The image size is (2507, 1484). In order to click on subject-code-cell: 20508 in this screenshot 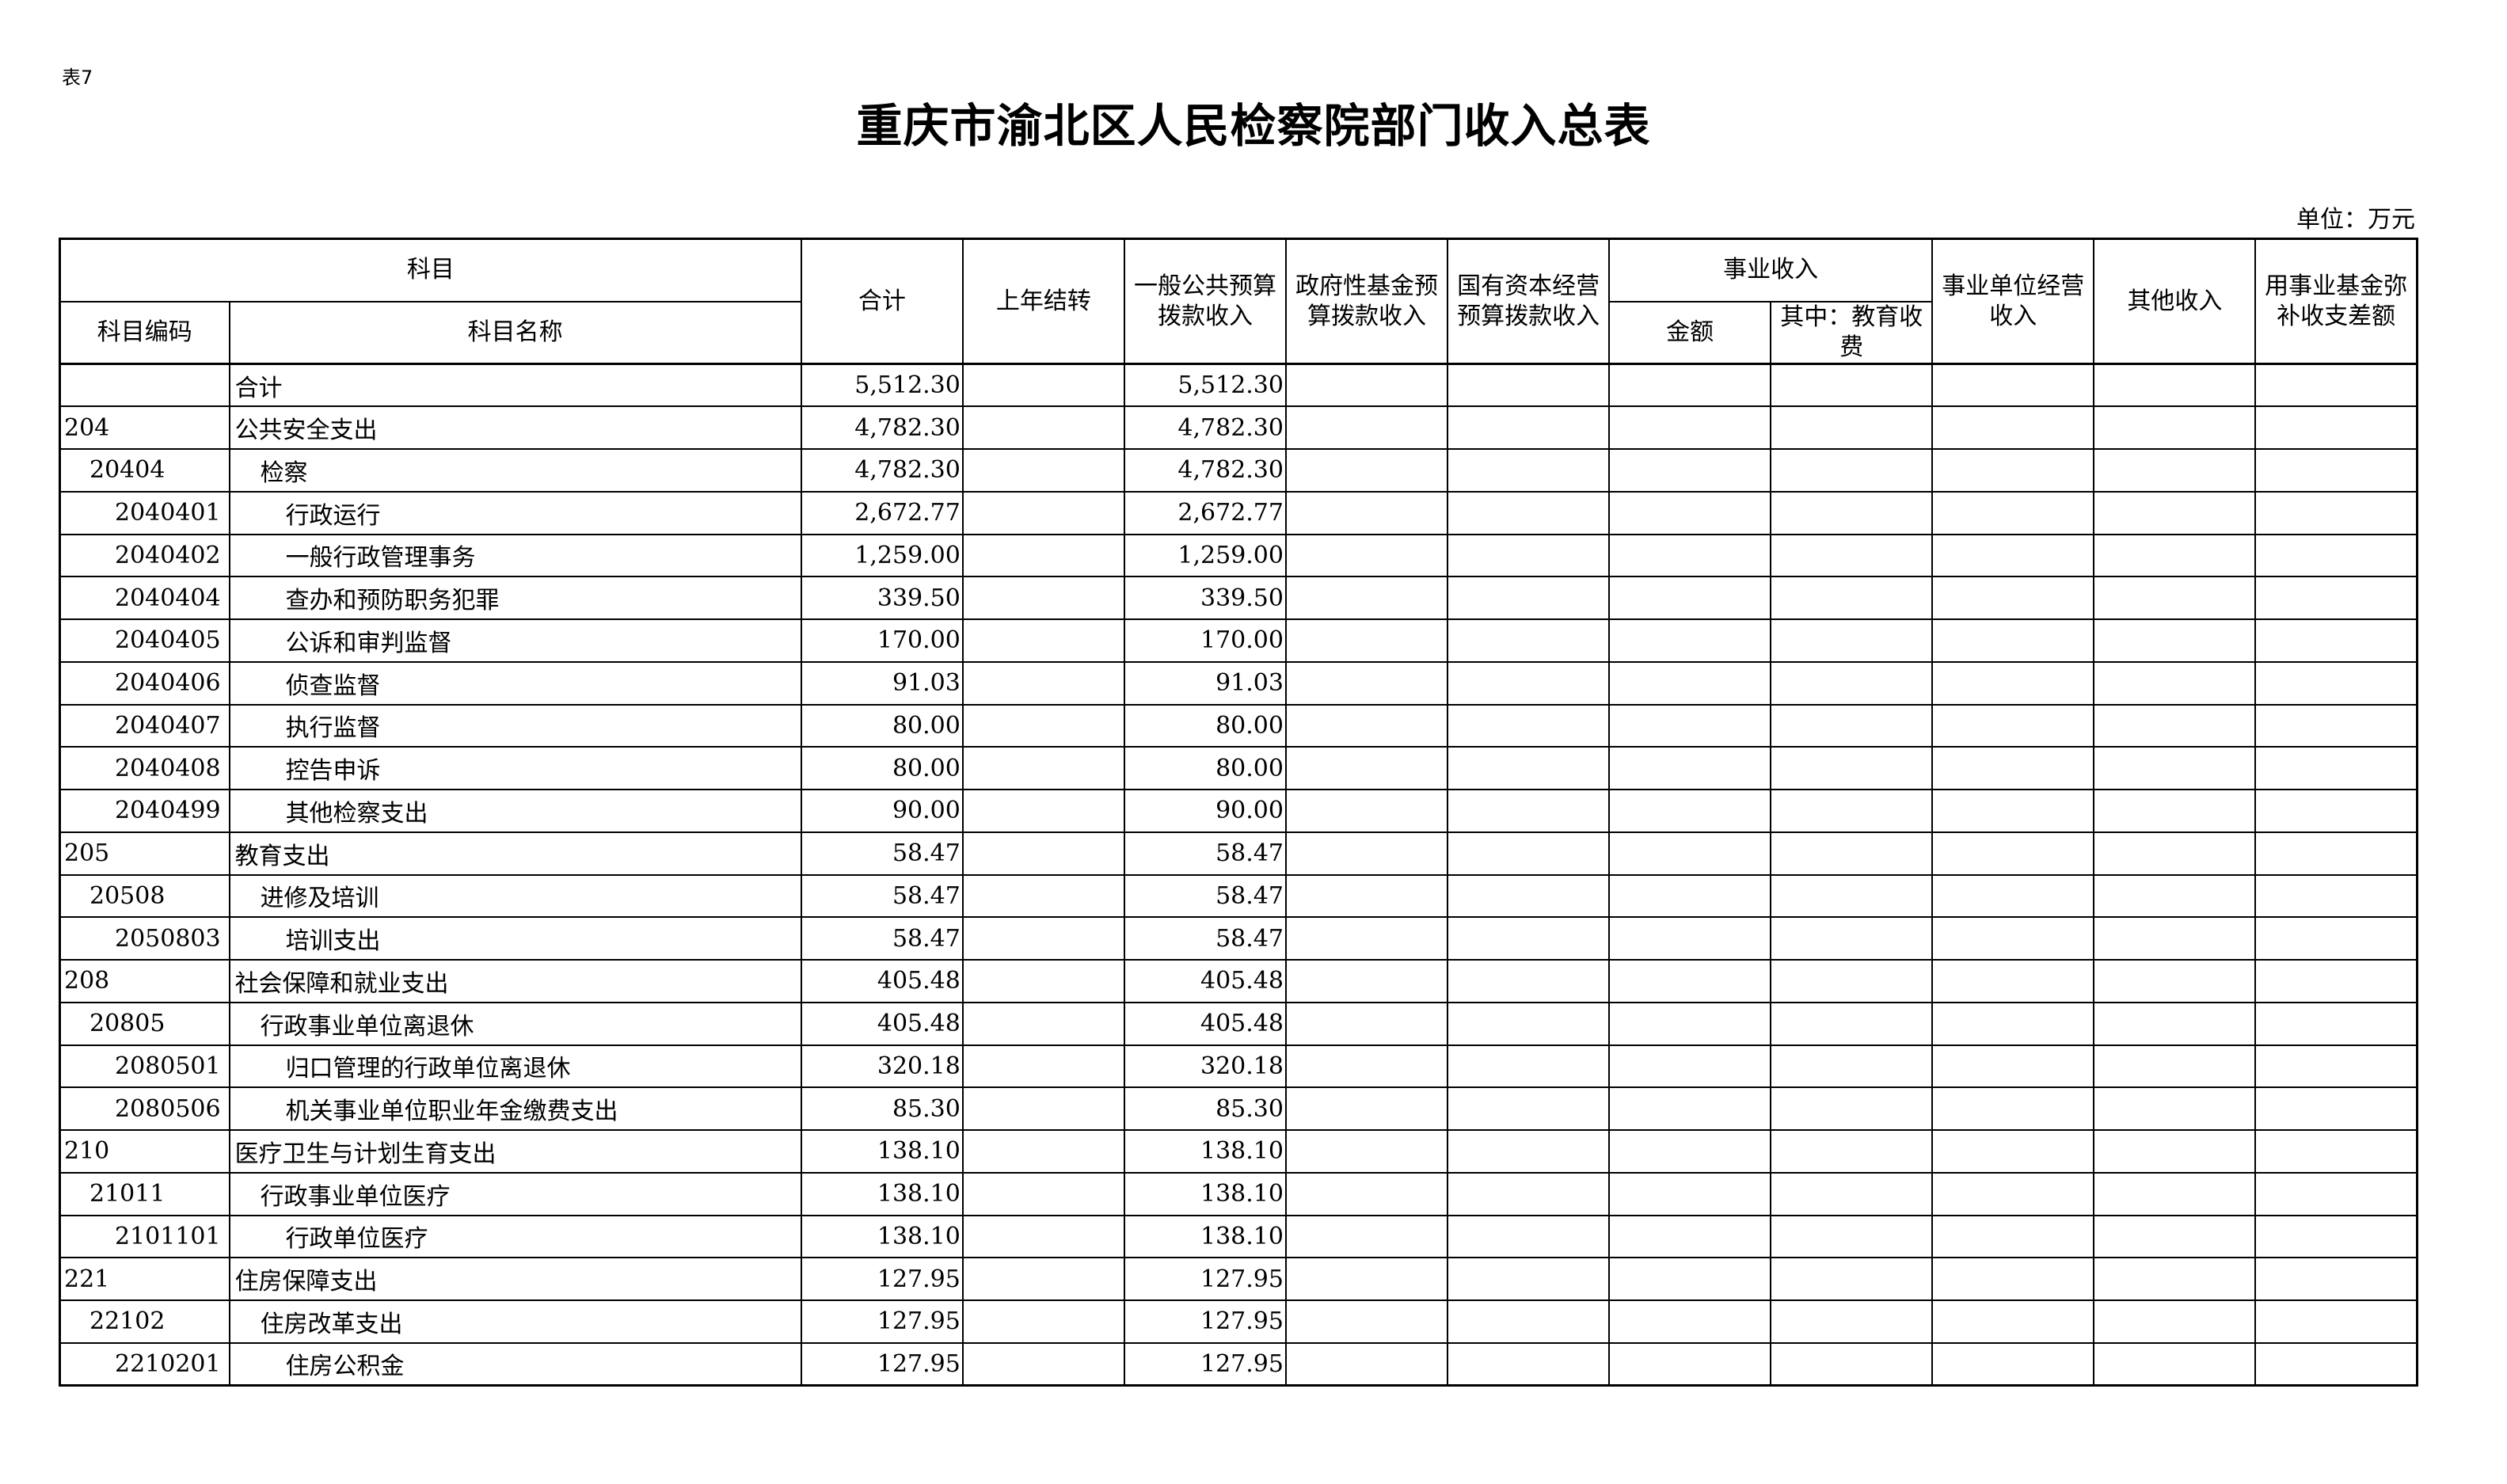, I will do `click(144, 896)`.